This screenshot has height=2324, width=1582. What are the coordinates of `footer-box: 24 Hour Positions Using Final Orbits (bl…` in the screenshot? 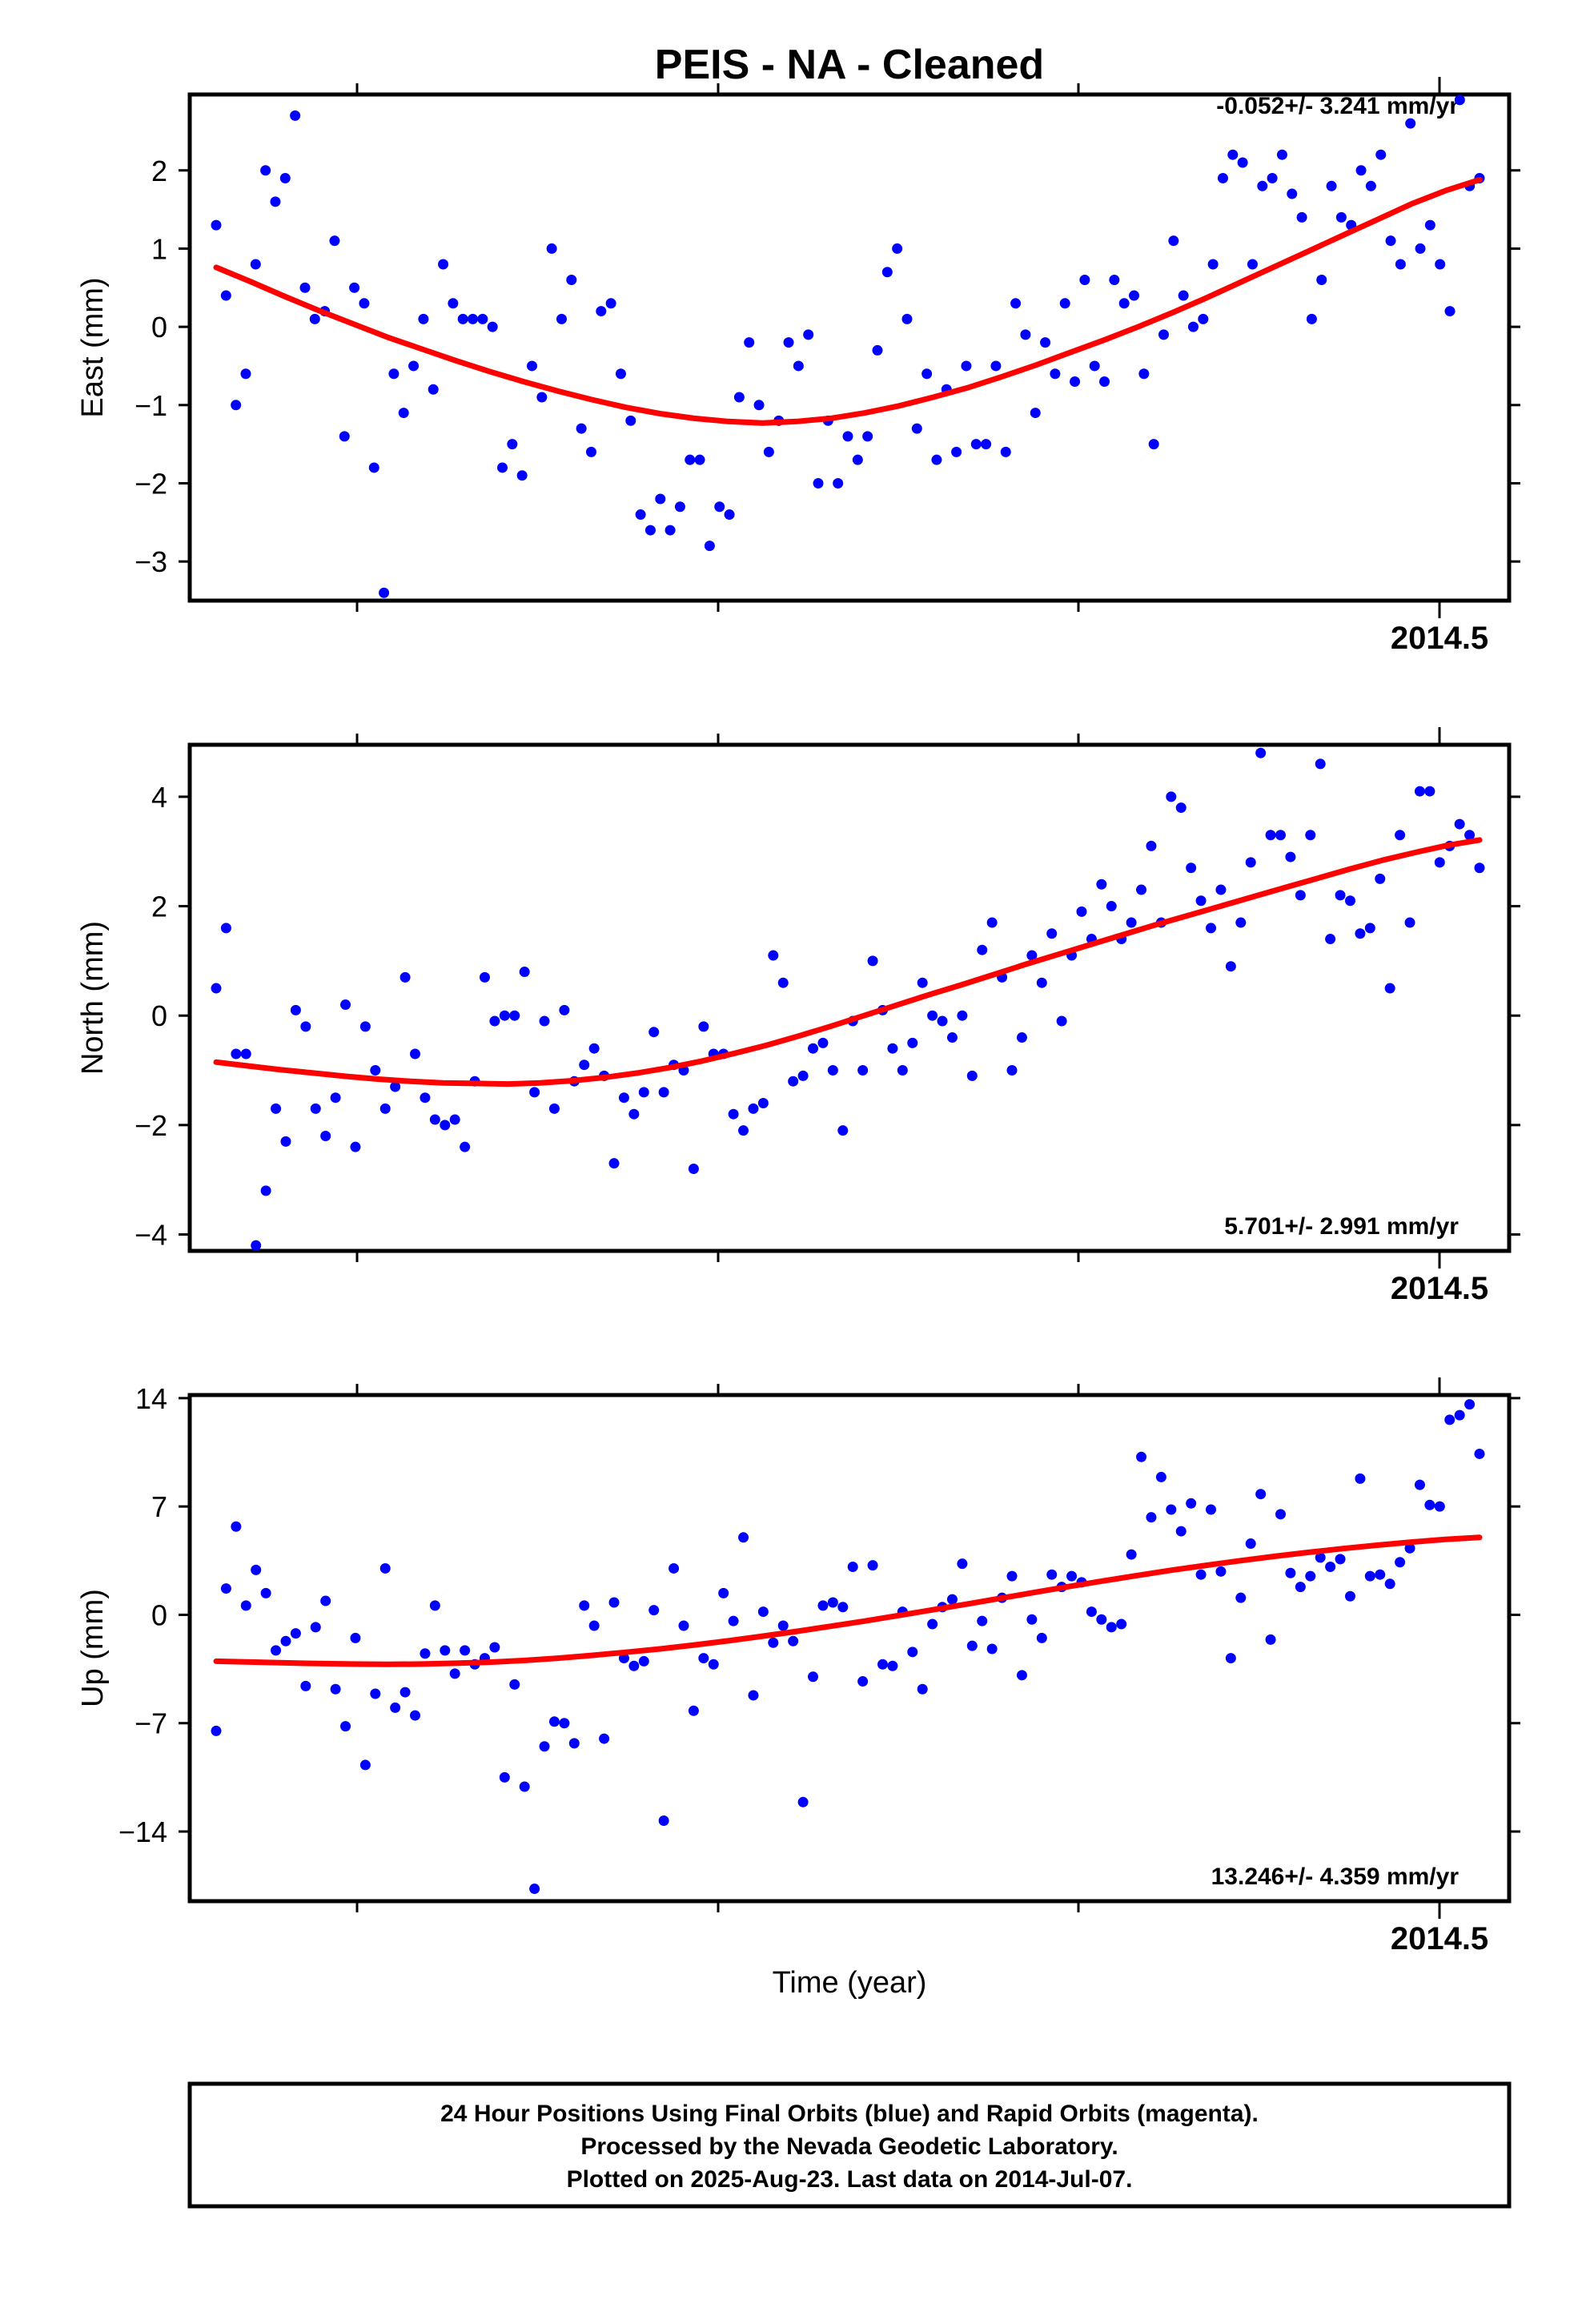 It's located at (849, 2145).